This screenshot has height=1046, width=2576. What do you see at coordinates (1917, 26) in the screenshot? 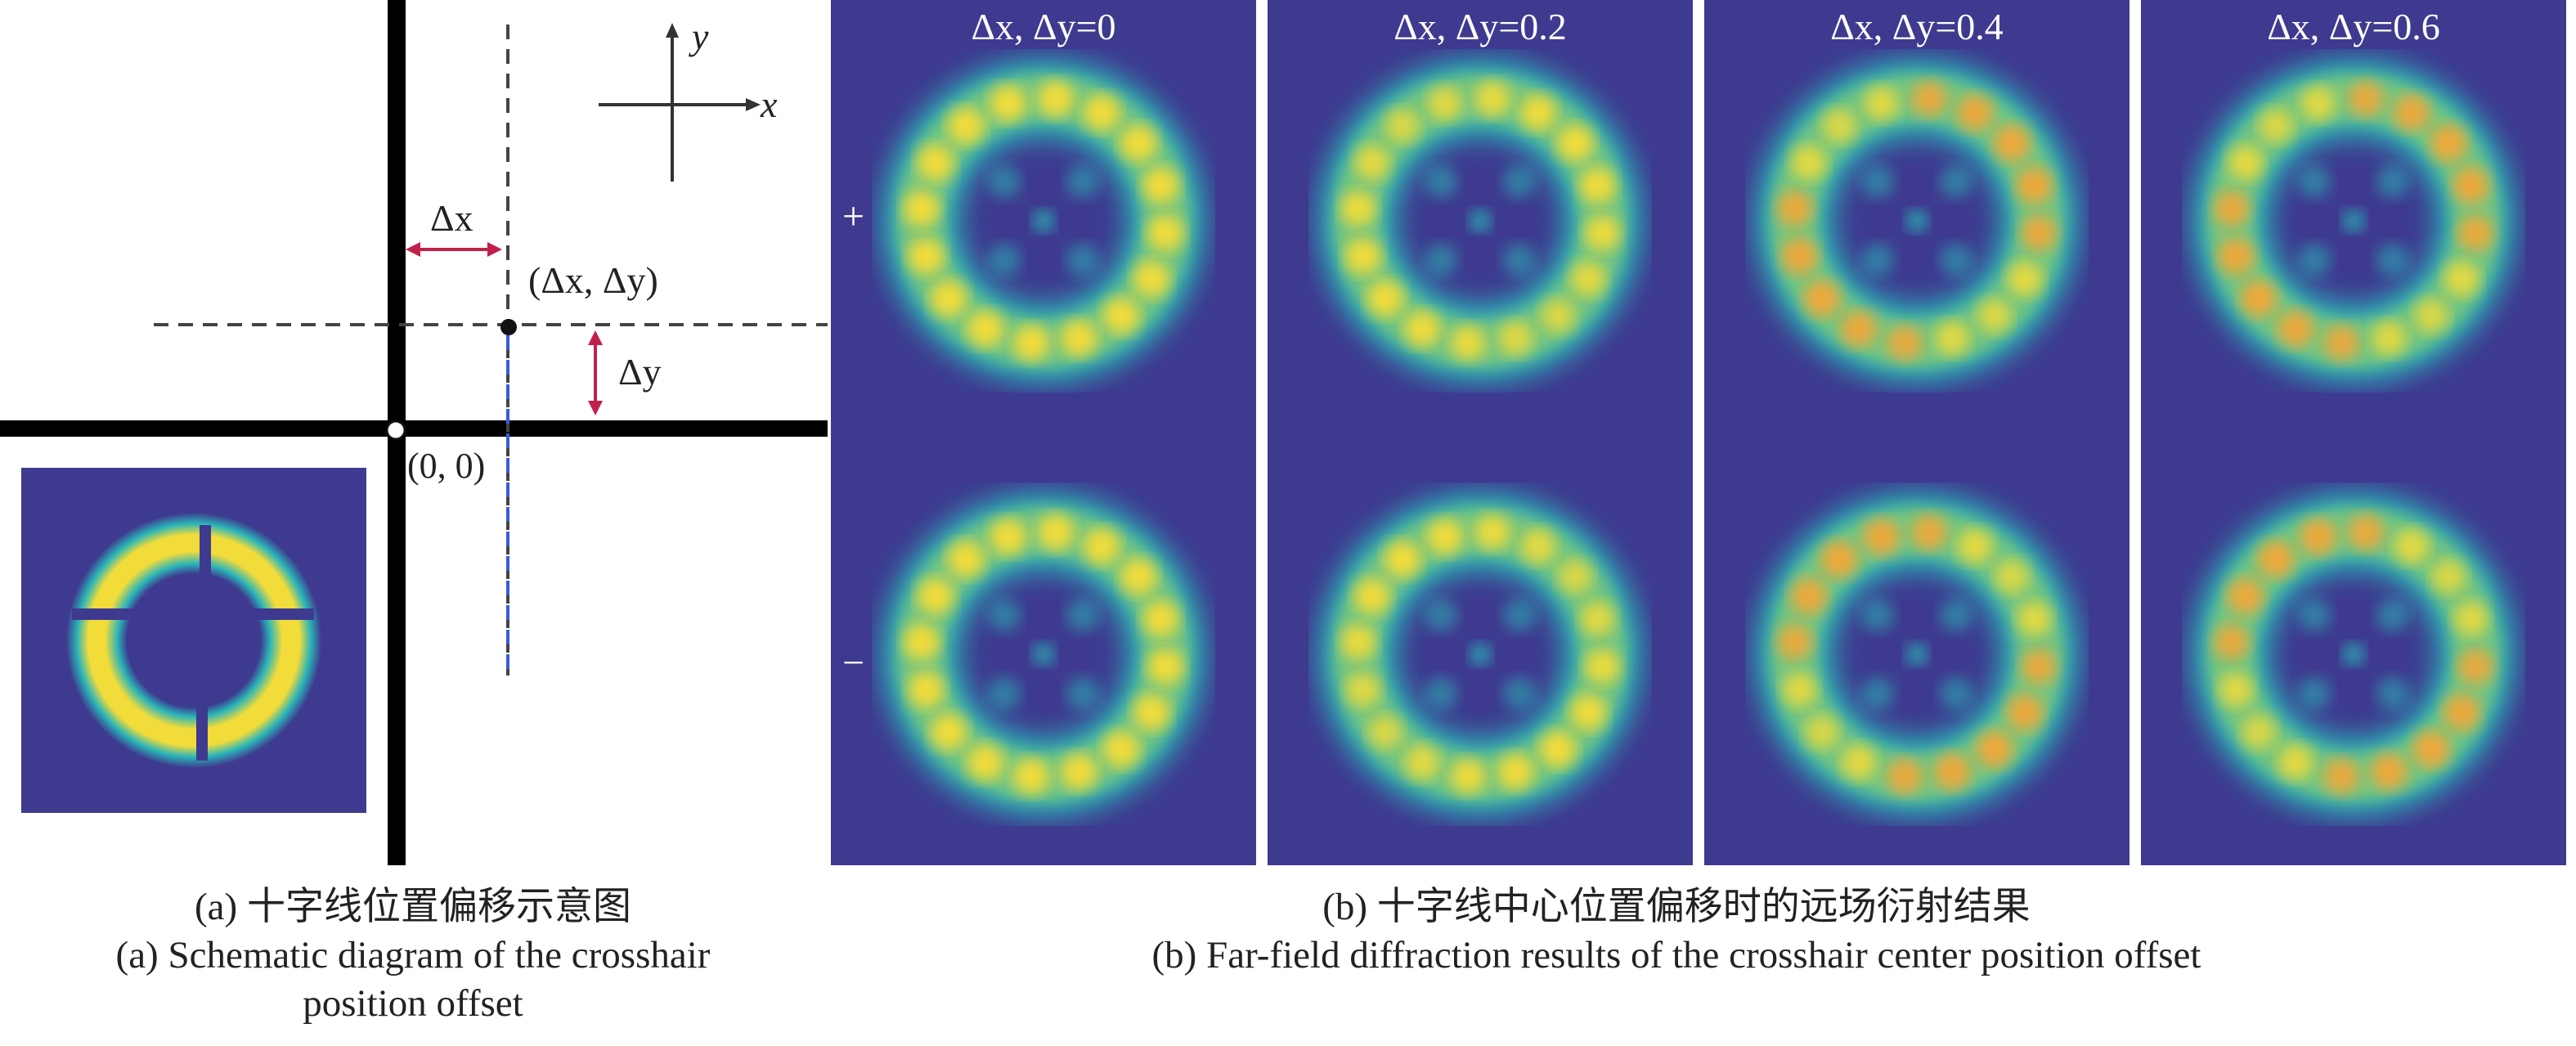
I see `column-title-2: Δx, Δy=0.4` at bounding box center [1917, 26].